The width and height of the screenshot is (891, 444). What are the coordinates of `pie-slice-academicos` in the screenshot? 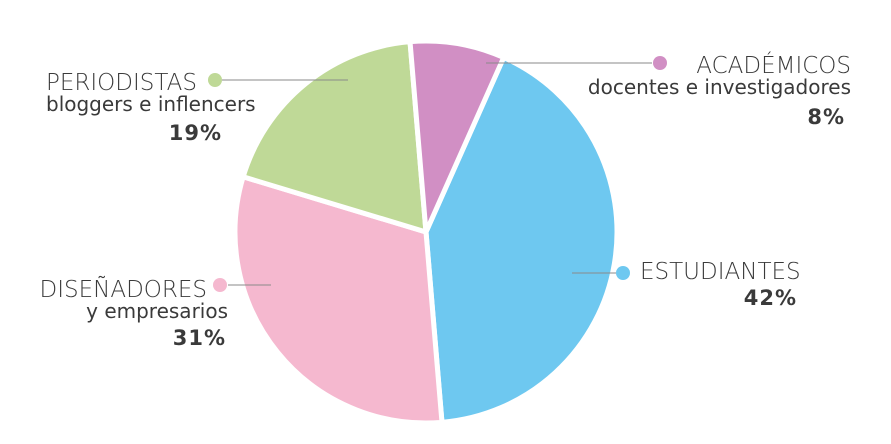 It's located at (457, 136).